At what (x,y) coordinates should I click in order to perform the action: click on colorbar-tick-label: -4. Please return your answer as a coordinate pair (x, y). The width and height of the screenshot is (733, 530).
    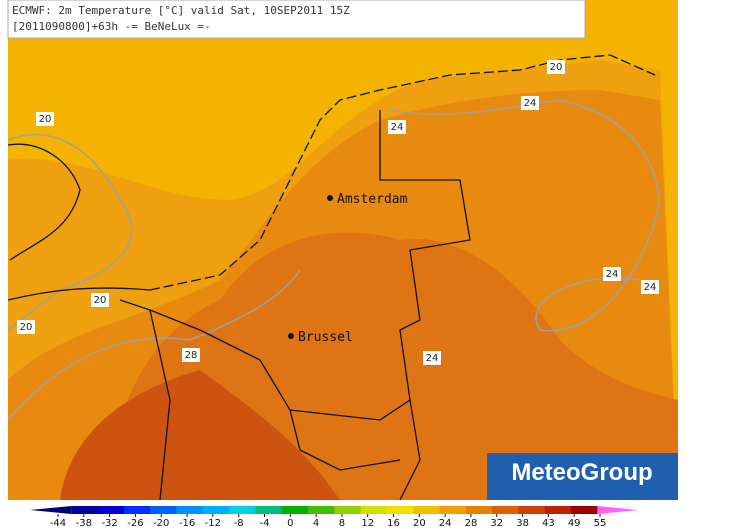
    Looking at the image, I should click on (264, 523).